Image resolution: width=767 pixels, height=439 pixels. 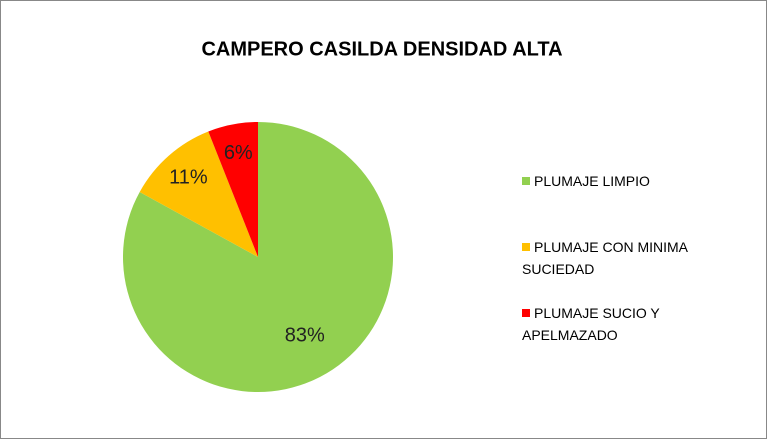 I want to click on legend-entry: PLUMAJE LIMPIO, so click(x=607, y=181).